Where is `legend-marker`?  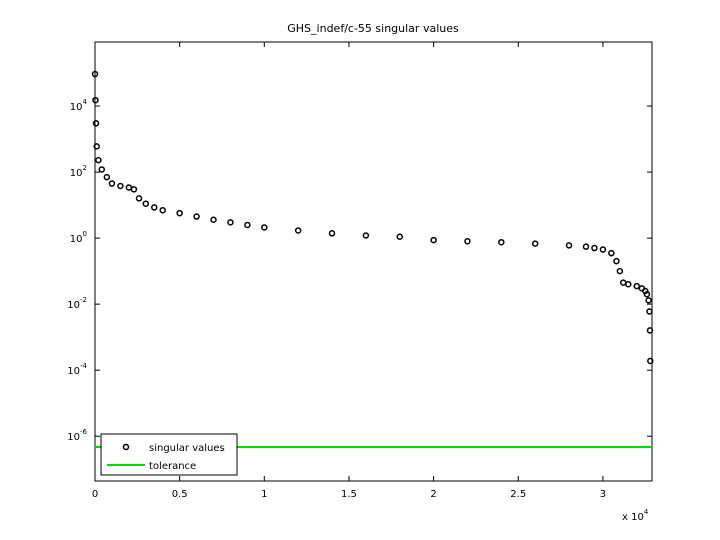 legend-marker is located at coordinates (126, 447).